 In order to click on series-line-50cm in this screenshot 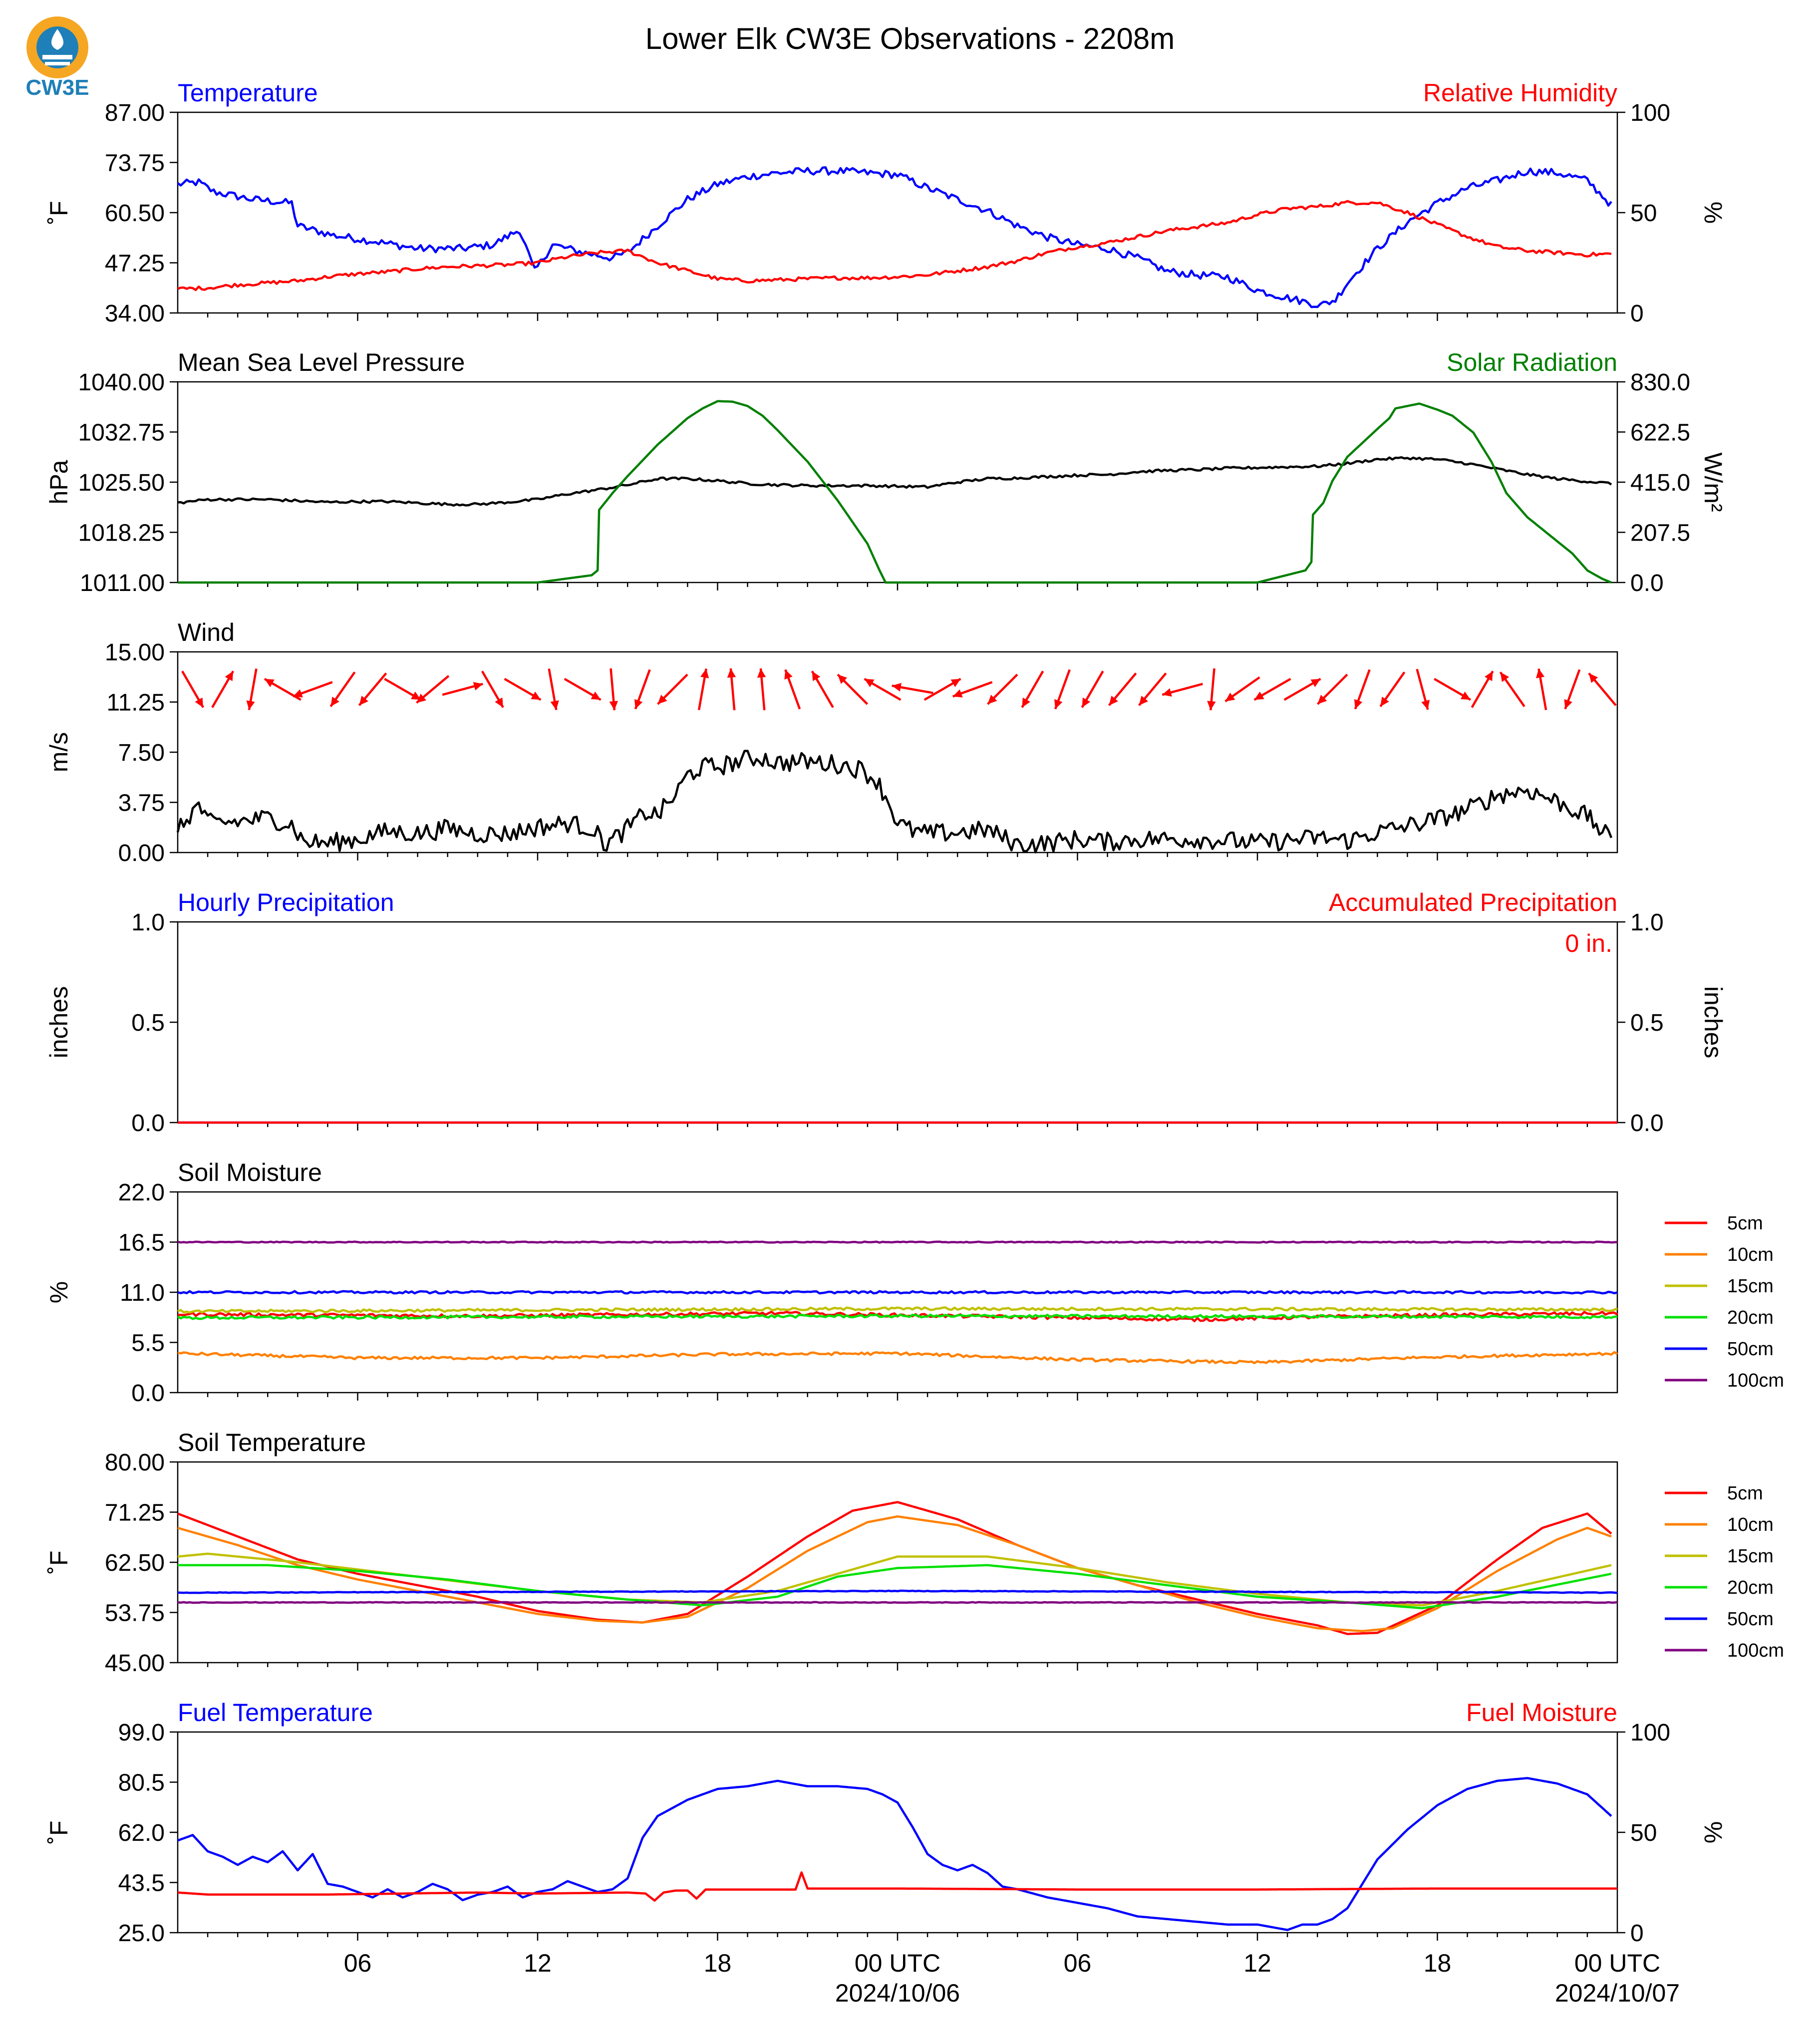, I will do `click(897, 1591)`.